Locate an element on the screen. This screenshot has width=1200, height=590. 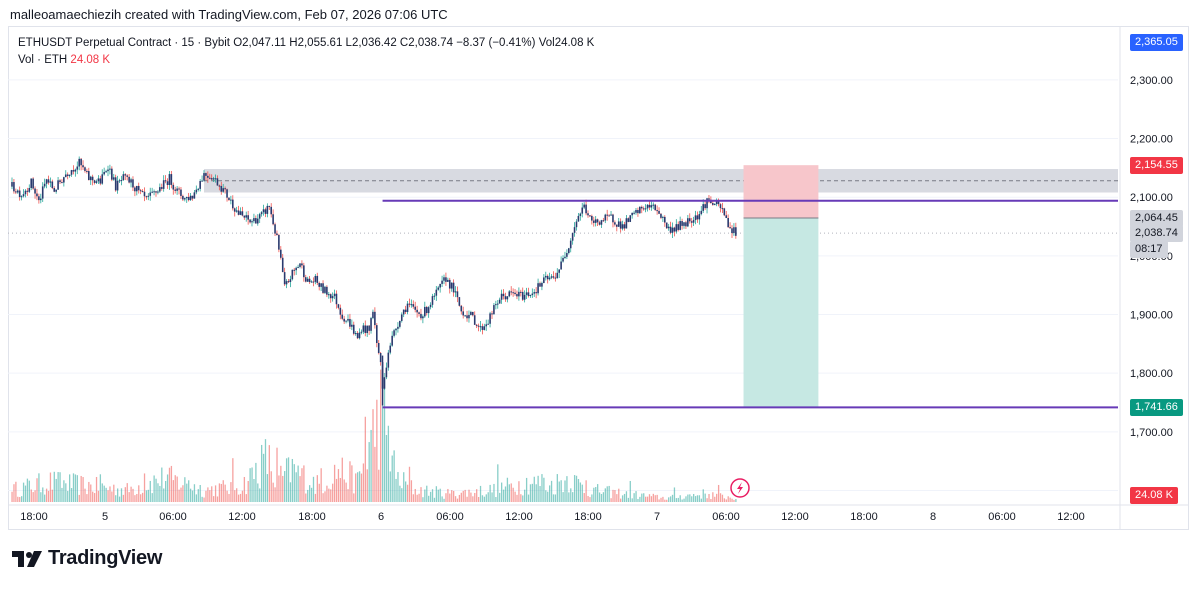
time-tick-label: 18:00 is located at coordinates (588, 517).